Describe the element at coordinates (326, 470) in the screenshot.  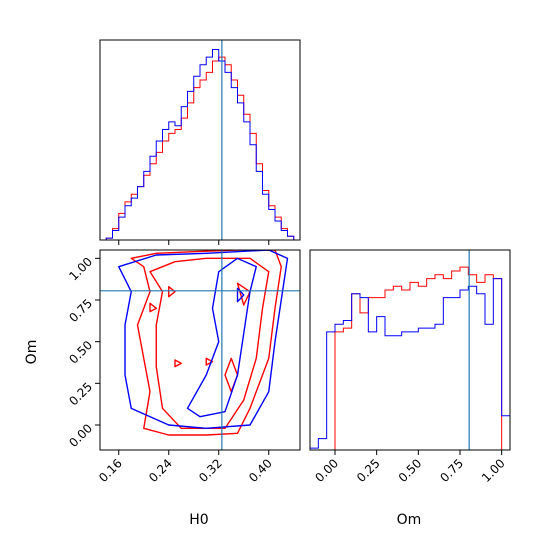
I see `om-hist-xtick-label-0: 0.00` at that location.